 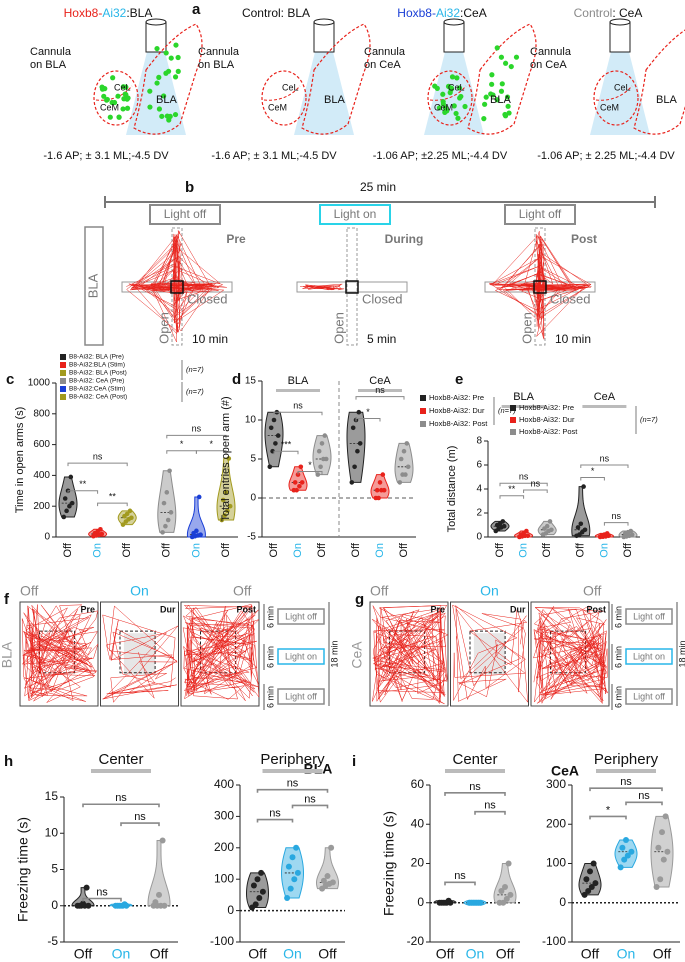 What do you see at coordinates (618, 697) in the screenshot?
I see `schedule-time: 6 min` at bounding box center [618, 697].